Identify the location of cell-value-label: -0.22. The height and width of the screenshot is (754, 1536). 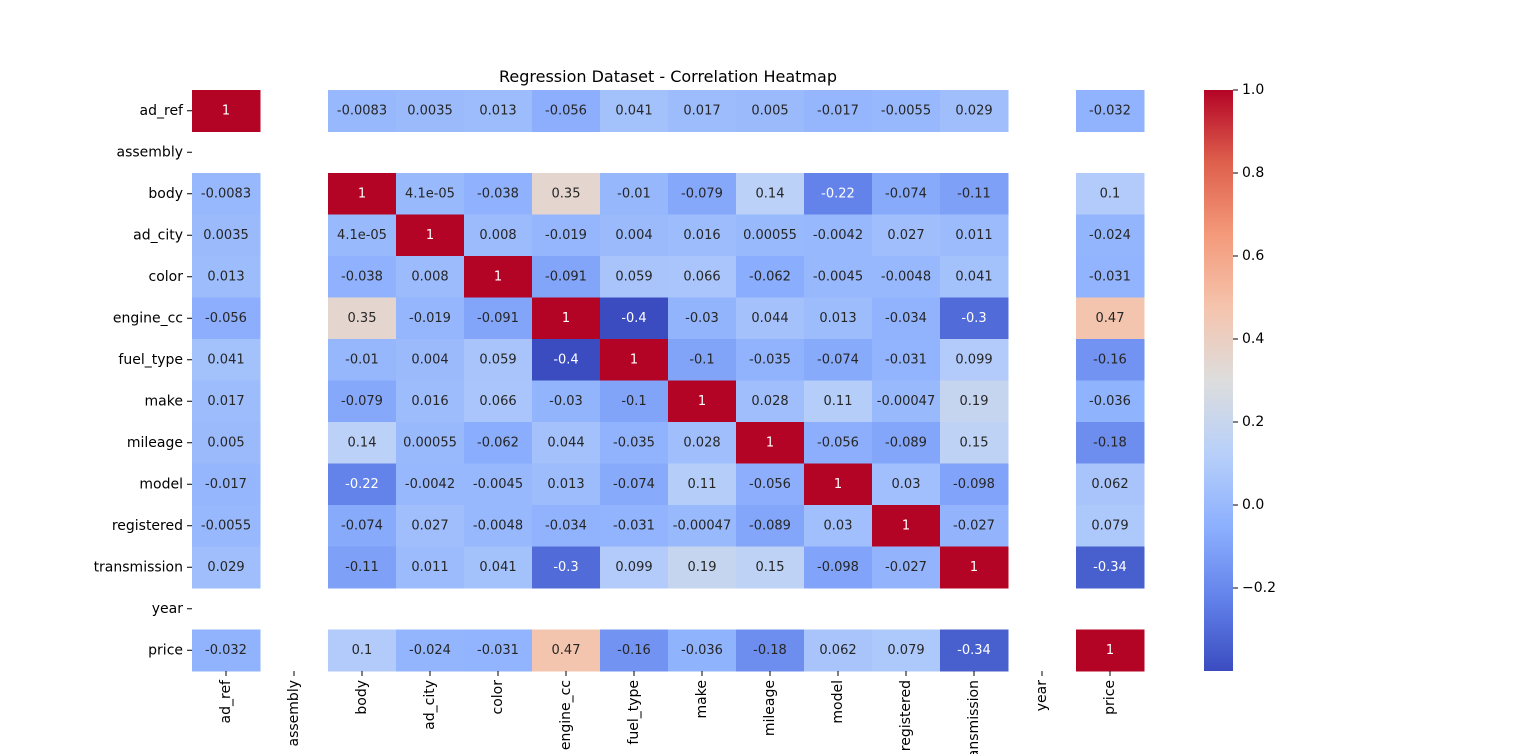
(362, 484).